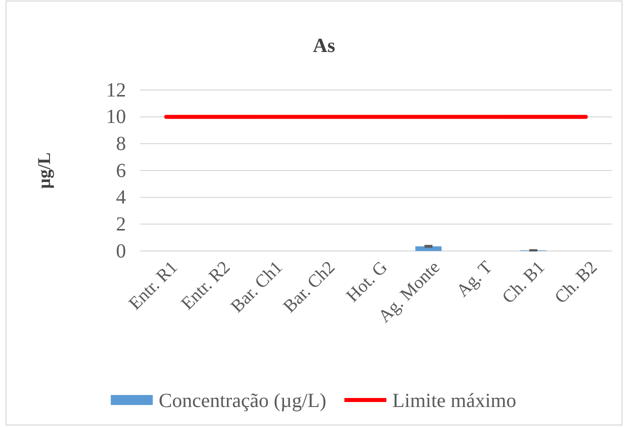  What do you see at coordinates (523, 282) in the screenshot?
I see `x-tick-label: Ch. B1` at bounding box center [523, 282].